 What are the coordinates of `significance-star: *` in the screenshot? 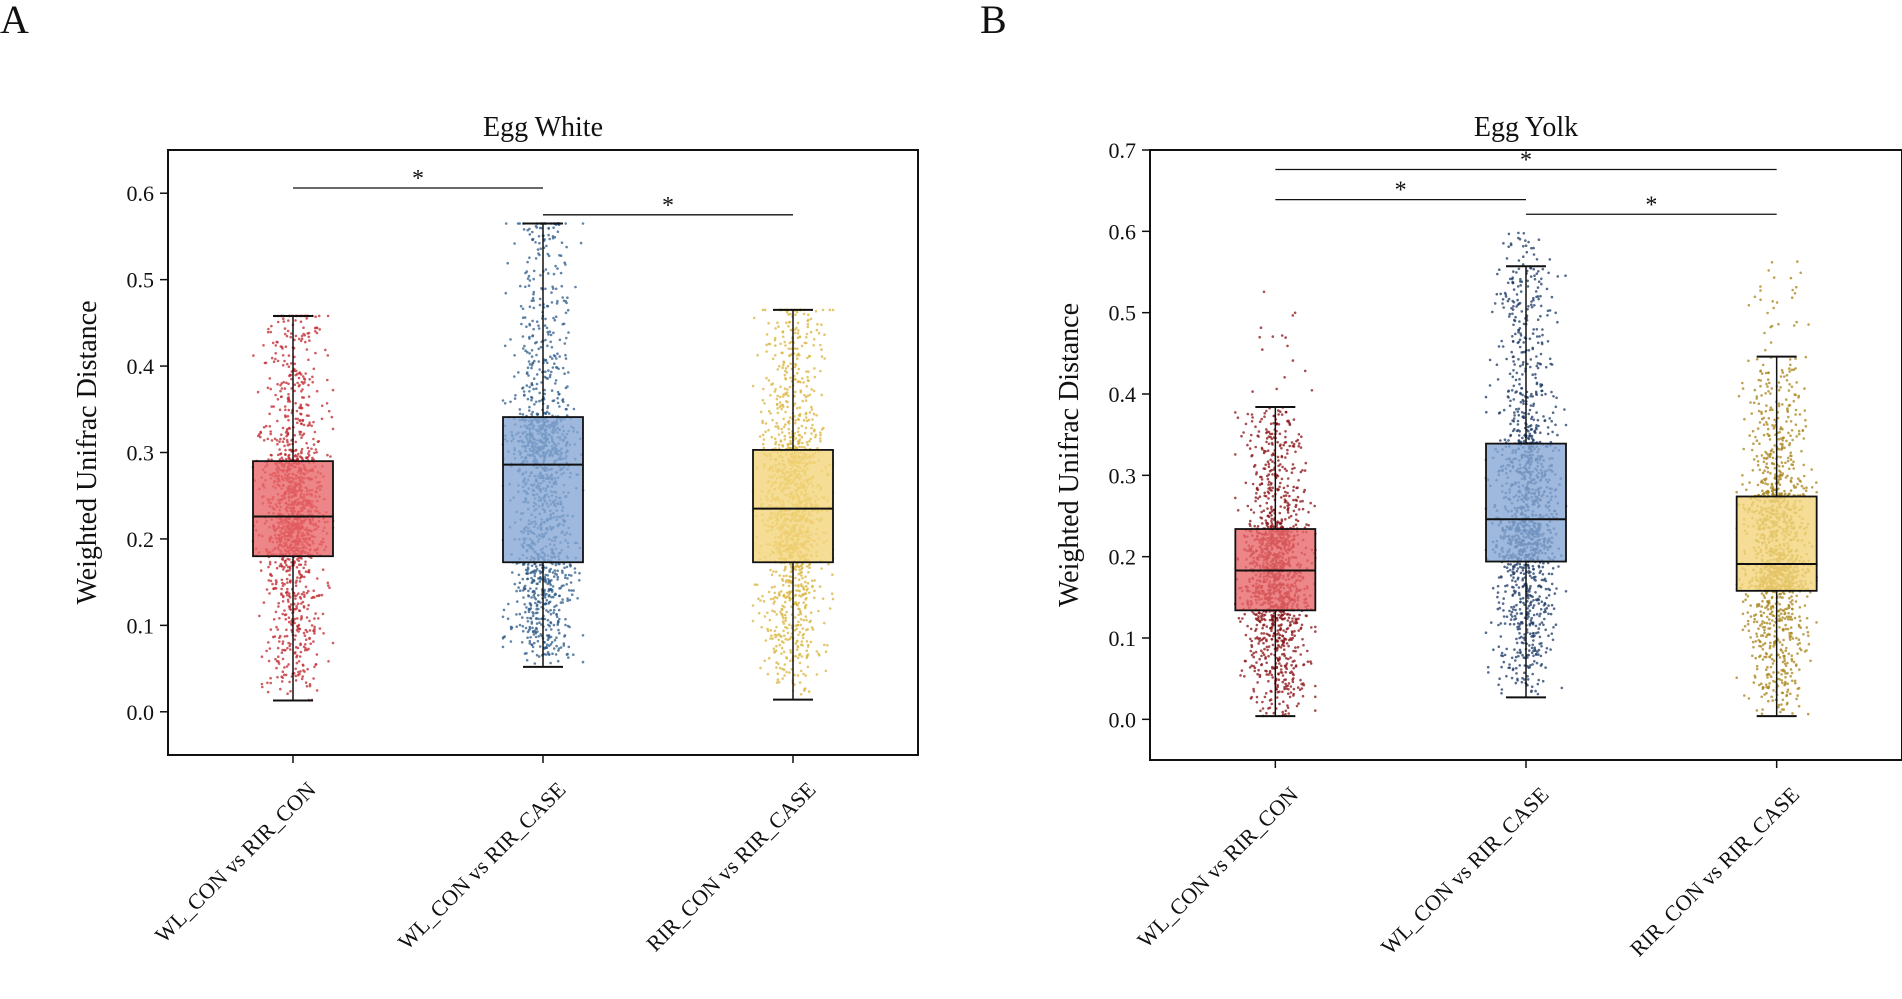 It's located at (668, 206).